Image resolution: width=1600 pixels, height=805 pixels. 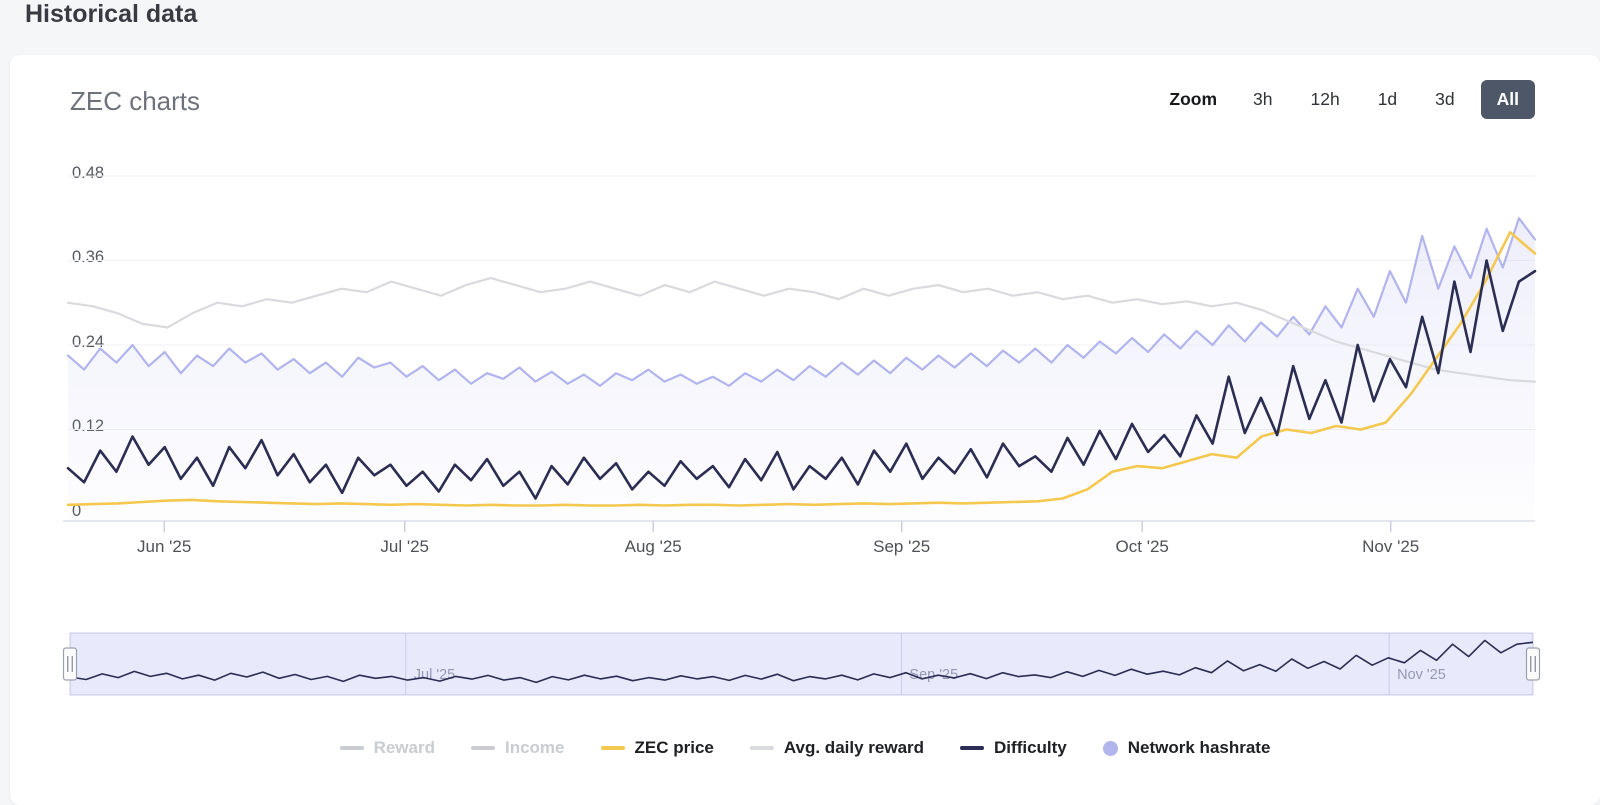 I want to click on zoom-option-3d: 3d, so click(x=1444, y=99).